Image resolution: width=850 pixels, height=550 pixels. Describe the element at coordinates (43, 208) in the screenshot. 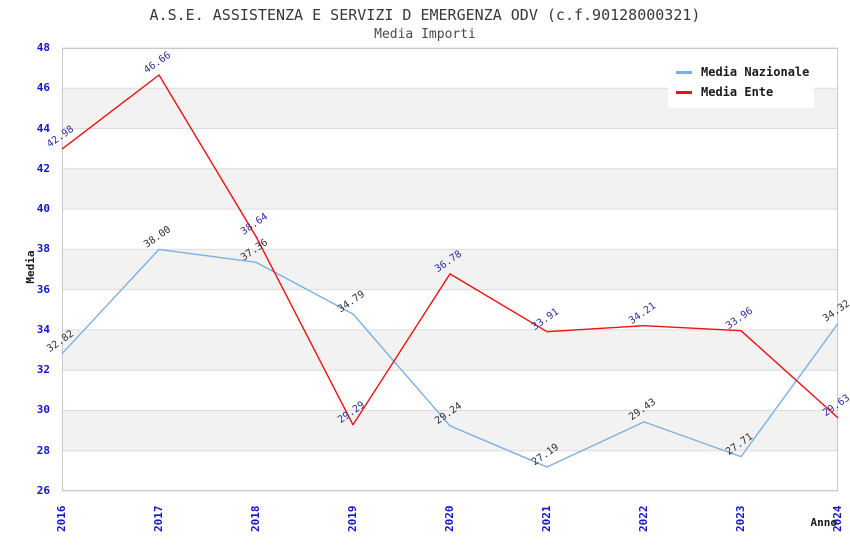

I see `y-tick-label: 40` at that location.